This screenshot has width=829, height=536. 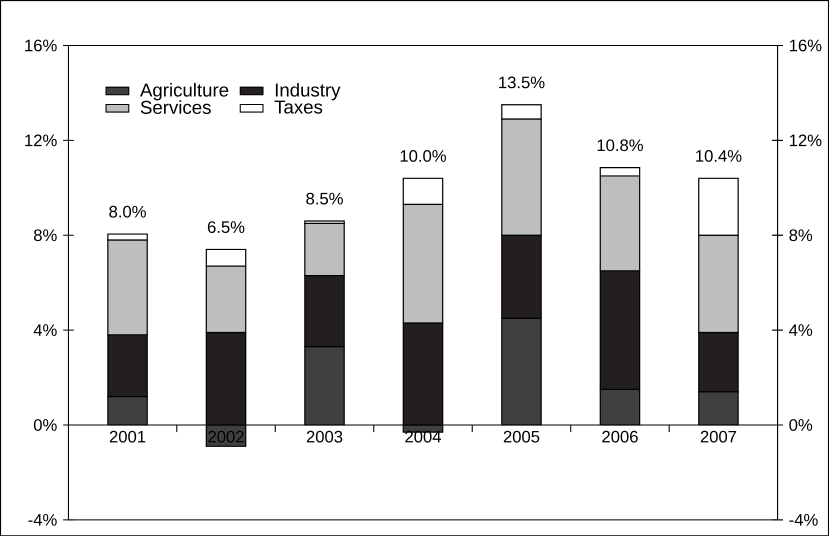 I want to click on y-tick-label: 0%, so click(x=45, y=424).